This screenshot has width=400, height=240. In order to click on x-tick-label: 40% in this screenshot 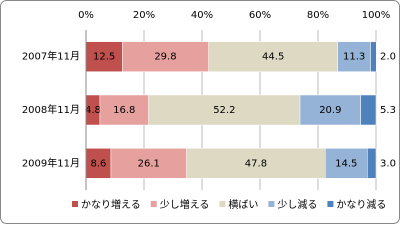, I will do `click(202, 15)`.